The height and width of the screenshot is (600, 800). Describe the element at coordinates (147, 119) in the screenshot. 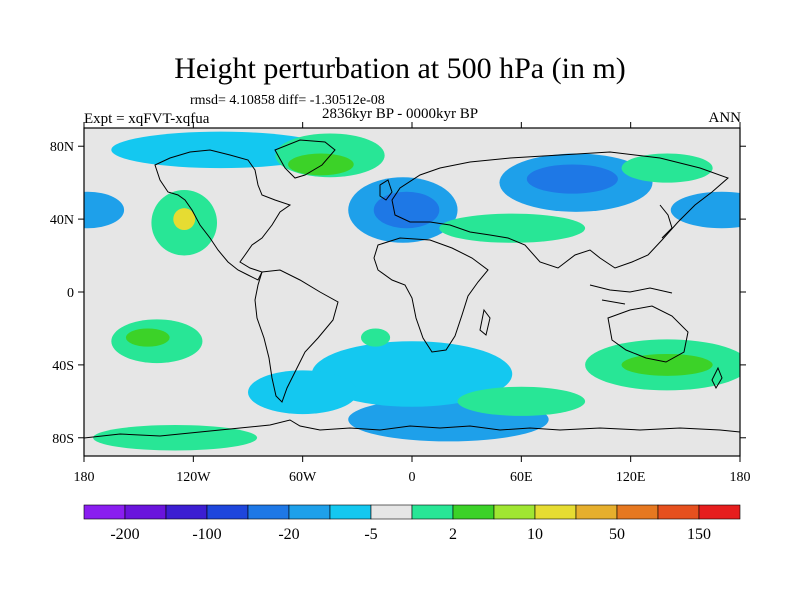

I see `experiment-label: Expt = xqFVT-xqfua` at that location.